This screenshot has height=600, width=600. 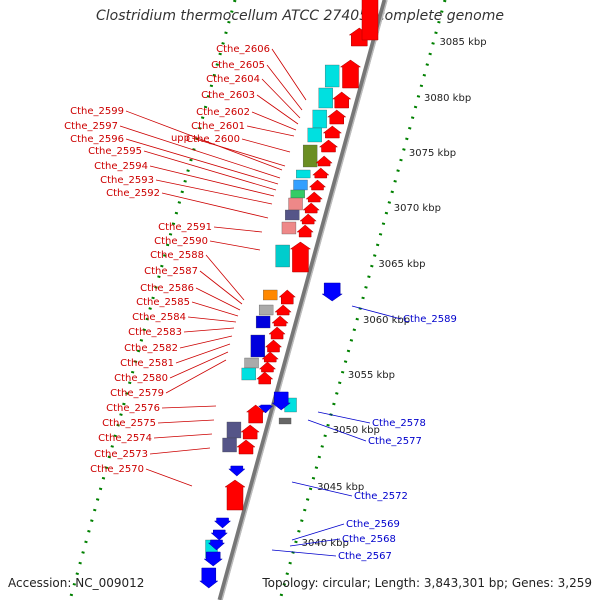 I want to click on forward-gene-label: Cthe_2604, so click(x=233, y=79).